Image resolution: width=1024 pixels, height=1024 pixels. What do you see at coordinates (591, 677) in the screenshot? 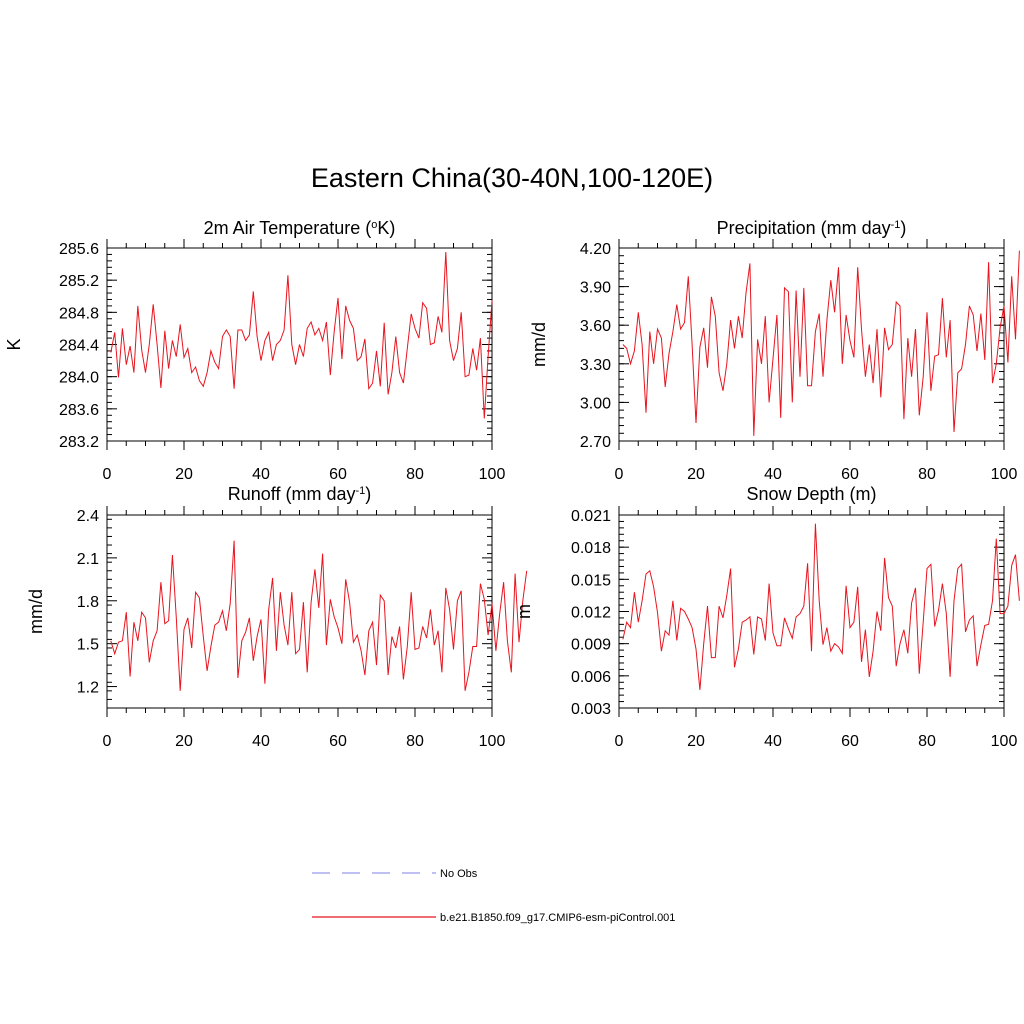
I see `y-tick-label: 0.006` at bounding box center [591, 677].